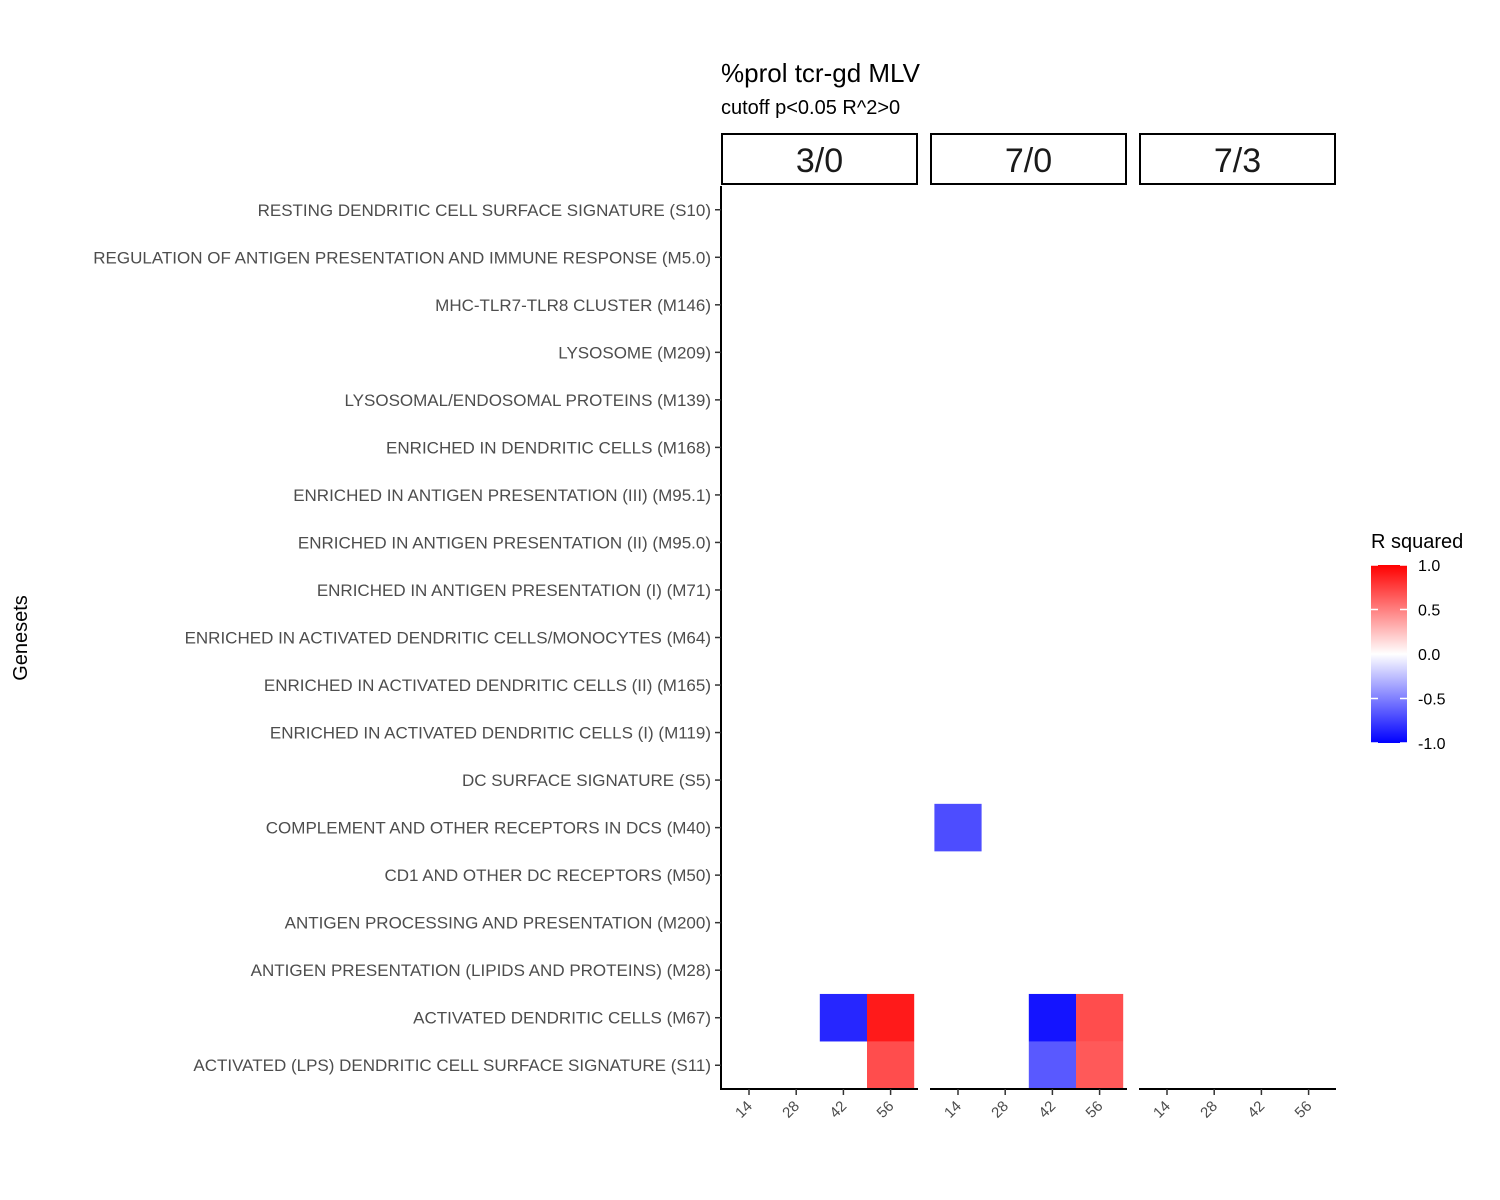 This screenshot has height=1200, width=1500. What do you see at coordinates (1432, 744) in the screenshot?
I see `legend-tick-label: -1.0` at bounding box center [1432, 744].